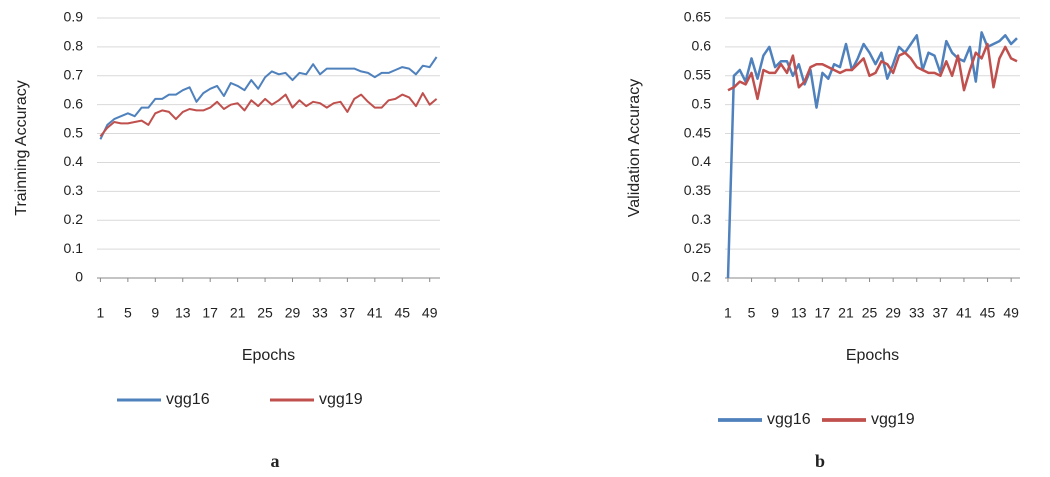  Describe the element at coordinates (697, 132) in the screenshot. I see `y-tick-label: 0.45` at that location.